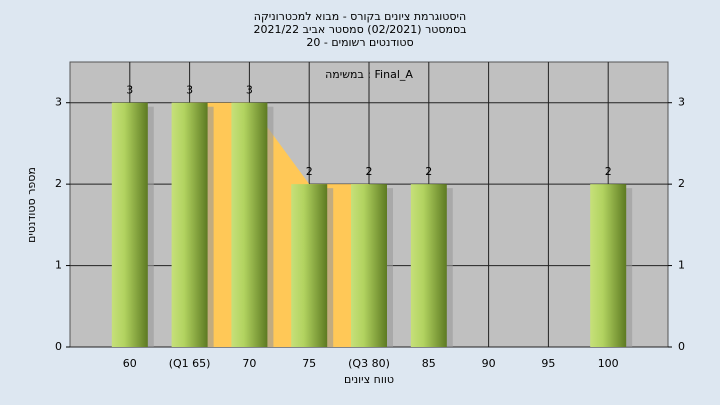 The height and width of the screenshot is (405, 720). I want to click on y2-tick-label: 3, so click(681, 102).